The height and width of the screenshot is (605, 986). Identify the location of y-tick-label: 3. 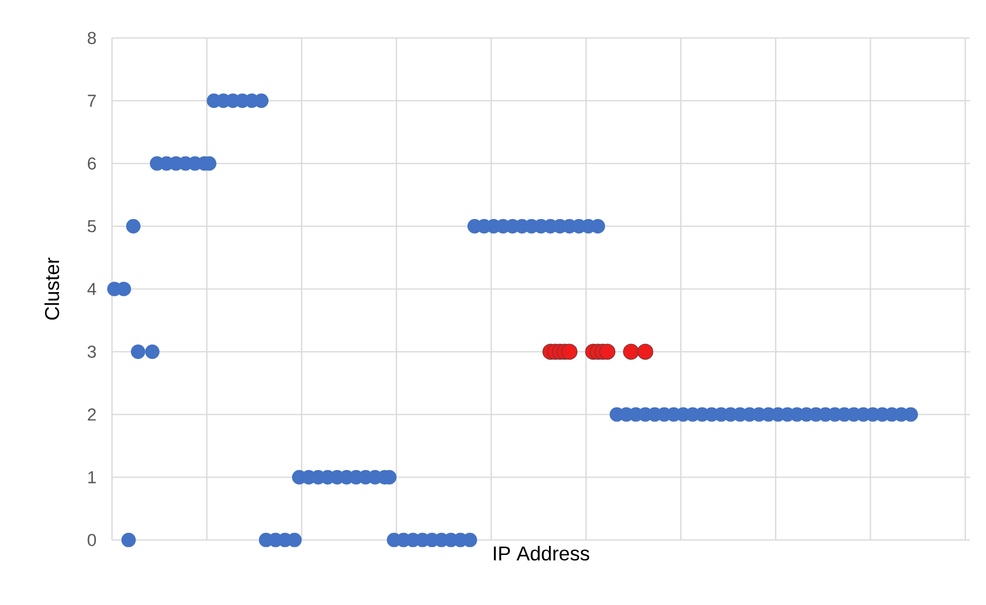
(92, 352).